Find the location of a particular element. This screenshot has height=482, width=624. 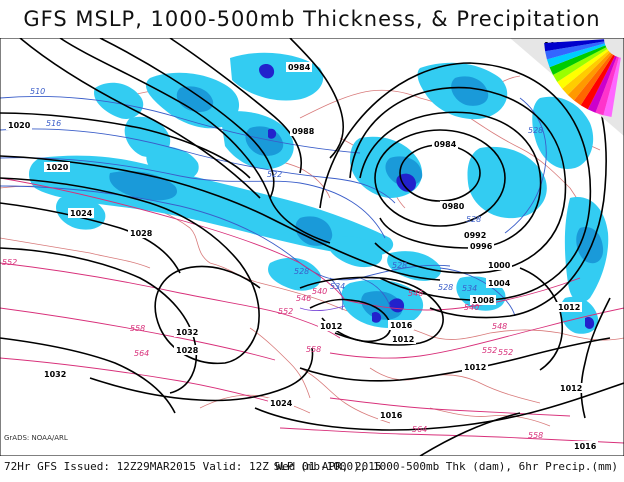

isobar-label: 1000 is located at coordinates (499, 265).